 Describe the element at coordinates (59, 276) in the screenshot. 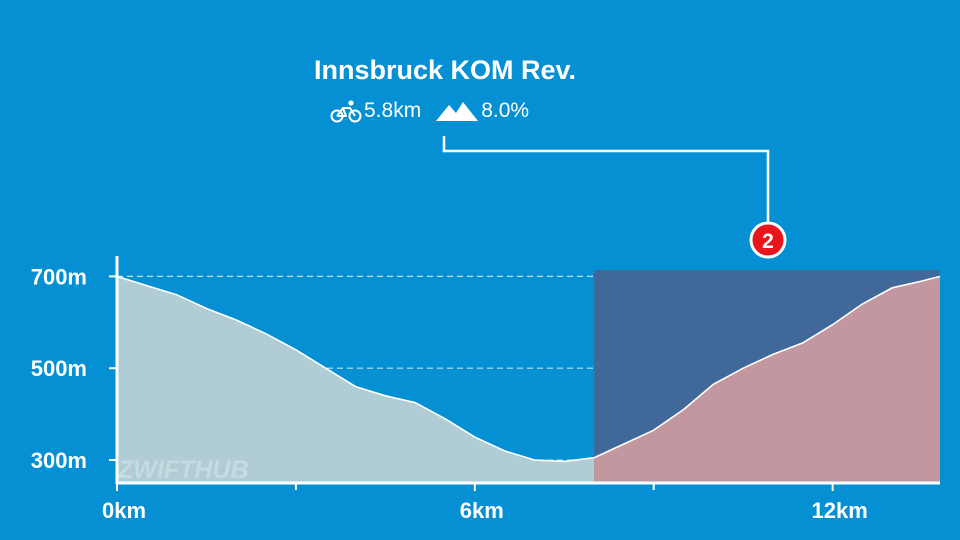

I see `y-tick-label: 700m` at that location.